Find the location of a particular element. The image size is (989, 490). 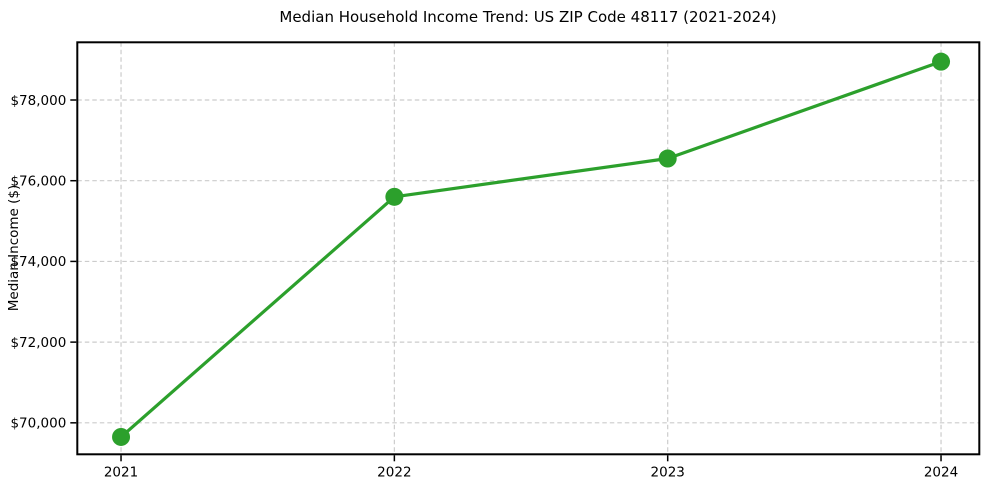

y-tick-label: $70,000 is located at coordinates (38, 424).